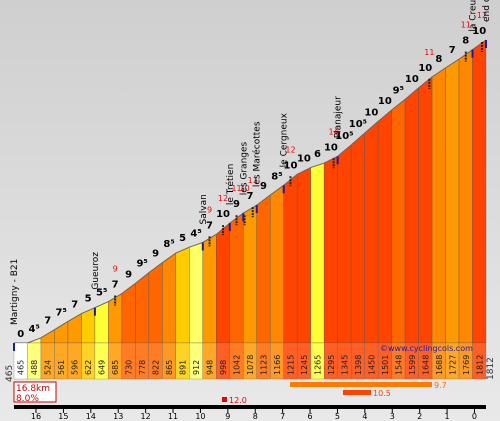 The image size is (500, 421). I want to click on km-axis-label: 4, so click(364, 416).